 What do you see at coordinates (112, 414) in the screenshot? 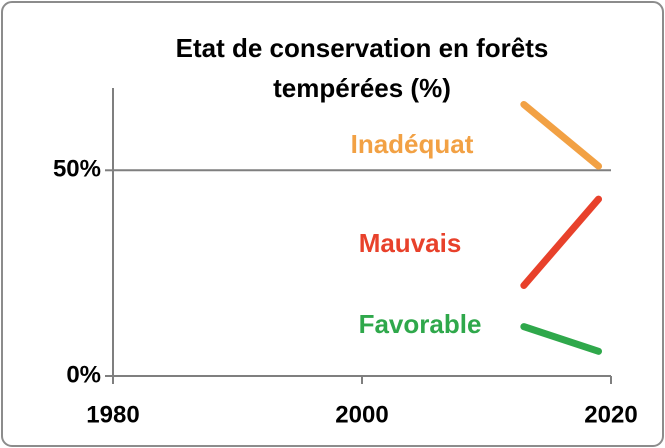
I see `x-tick-label: 1980` at bounding box center [112, 414].